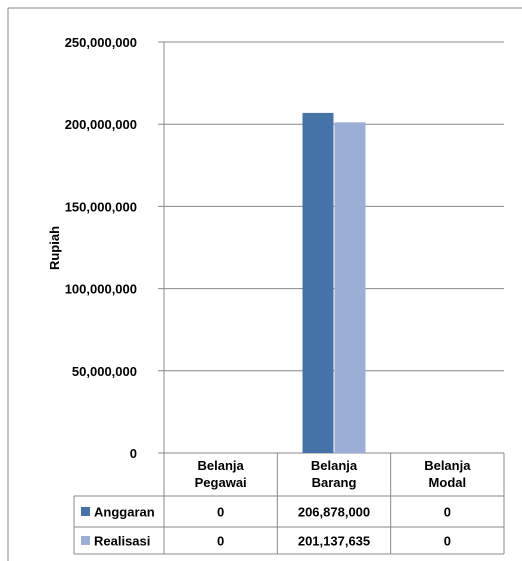 The image size is (522, 561). I want to click on data-label: 201,137,635, so click(334, 541).